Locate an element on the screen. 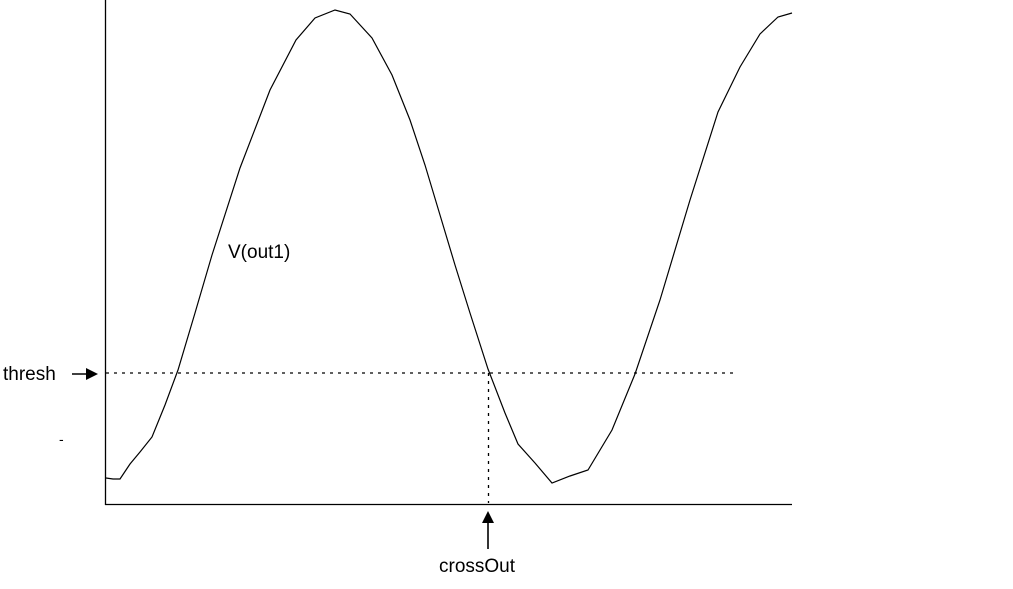 This screenshot has width=1013, height=589. threshold-label: thresh is located at coordinates (29, 374).